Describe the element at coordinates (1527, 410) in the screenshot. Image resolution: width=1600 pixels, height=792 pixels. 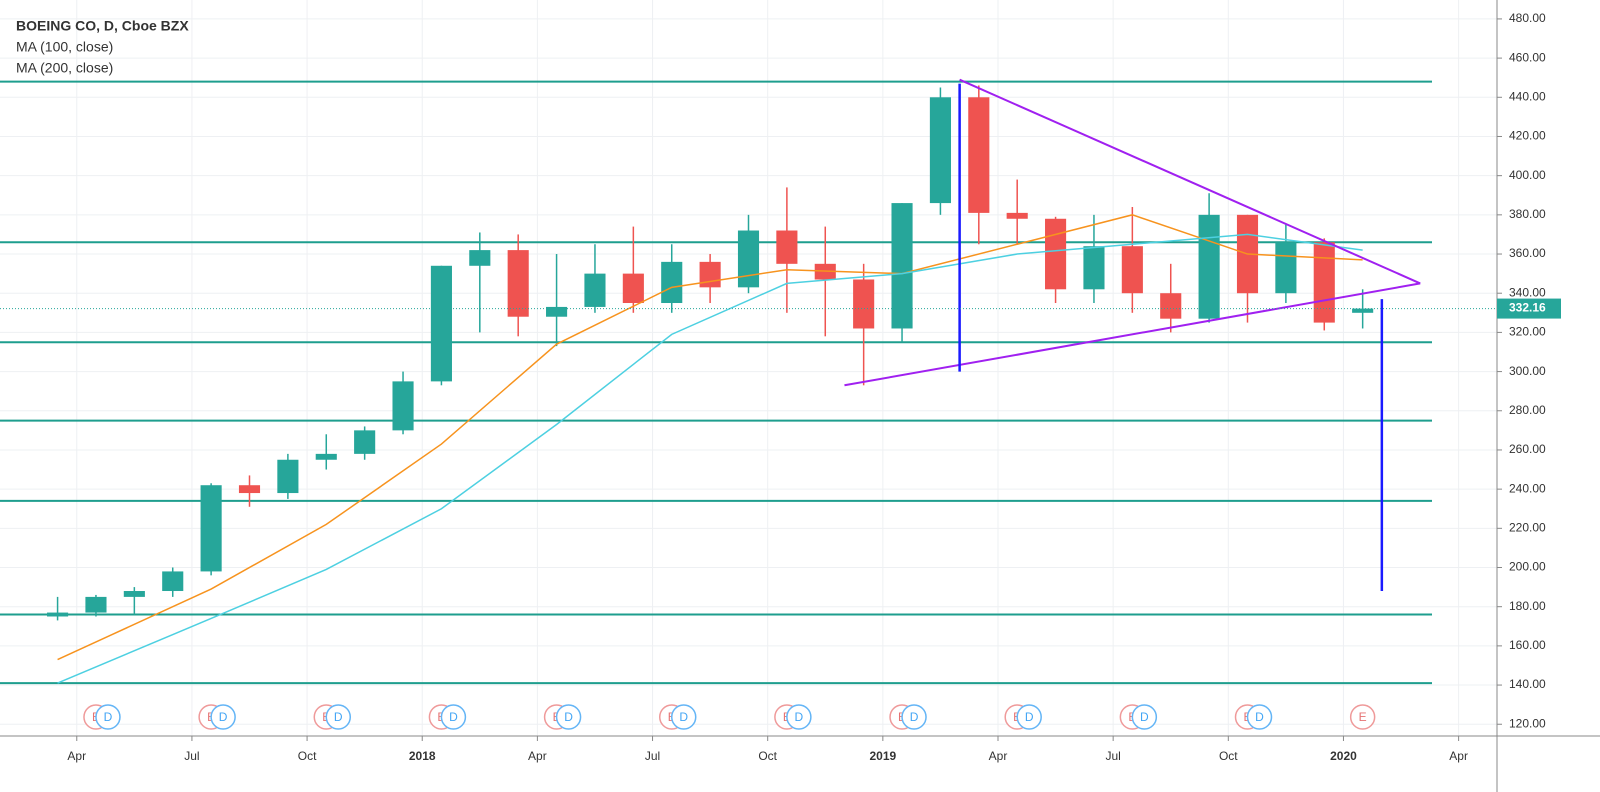
I see `y-tick-label: 280.00` at that location.